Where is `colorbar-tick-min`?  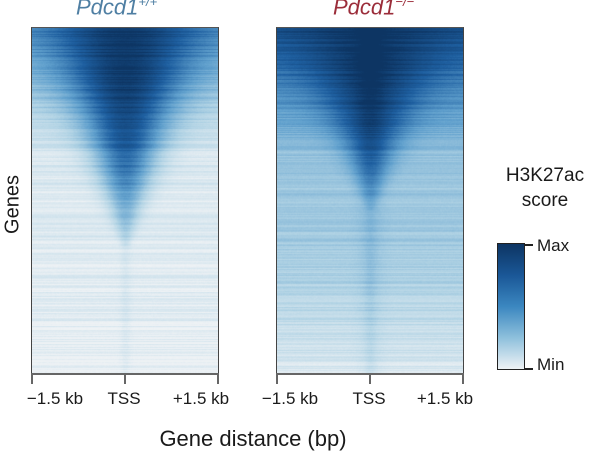
colorbar-tick-min is located at coordinates (529, 369).